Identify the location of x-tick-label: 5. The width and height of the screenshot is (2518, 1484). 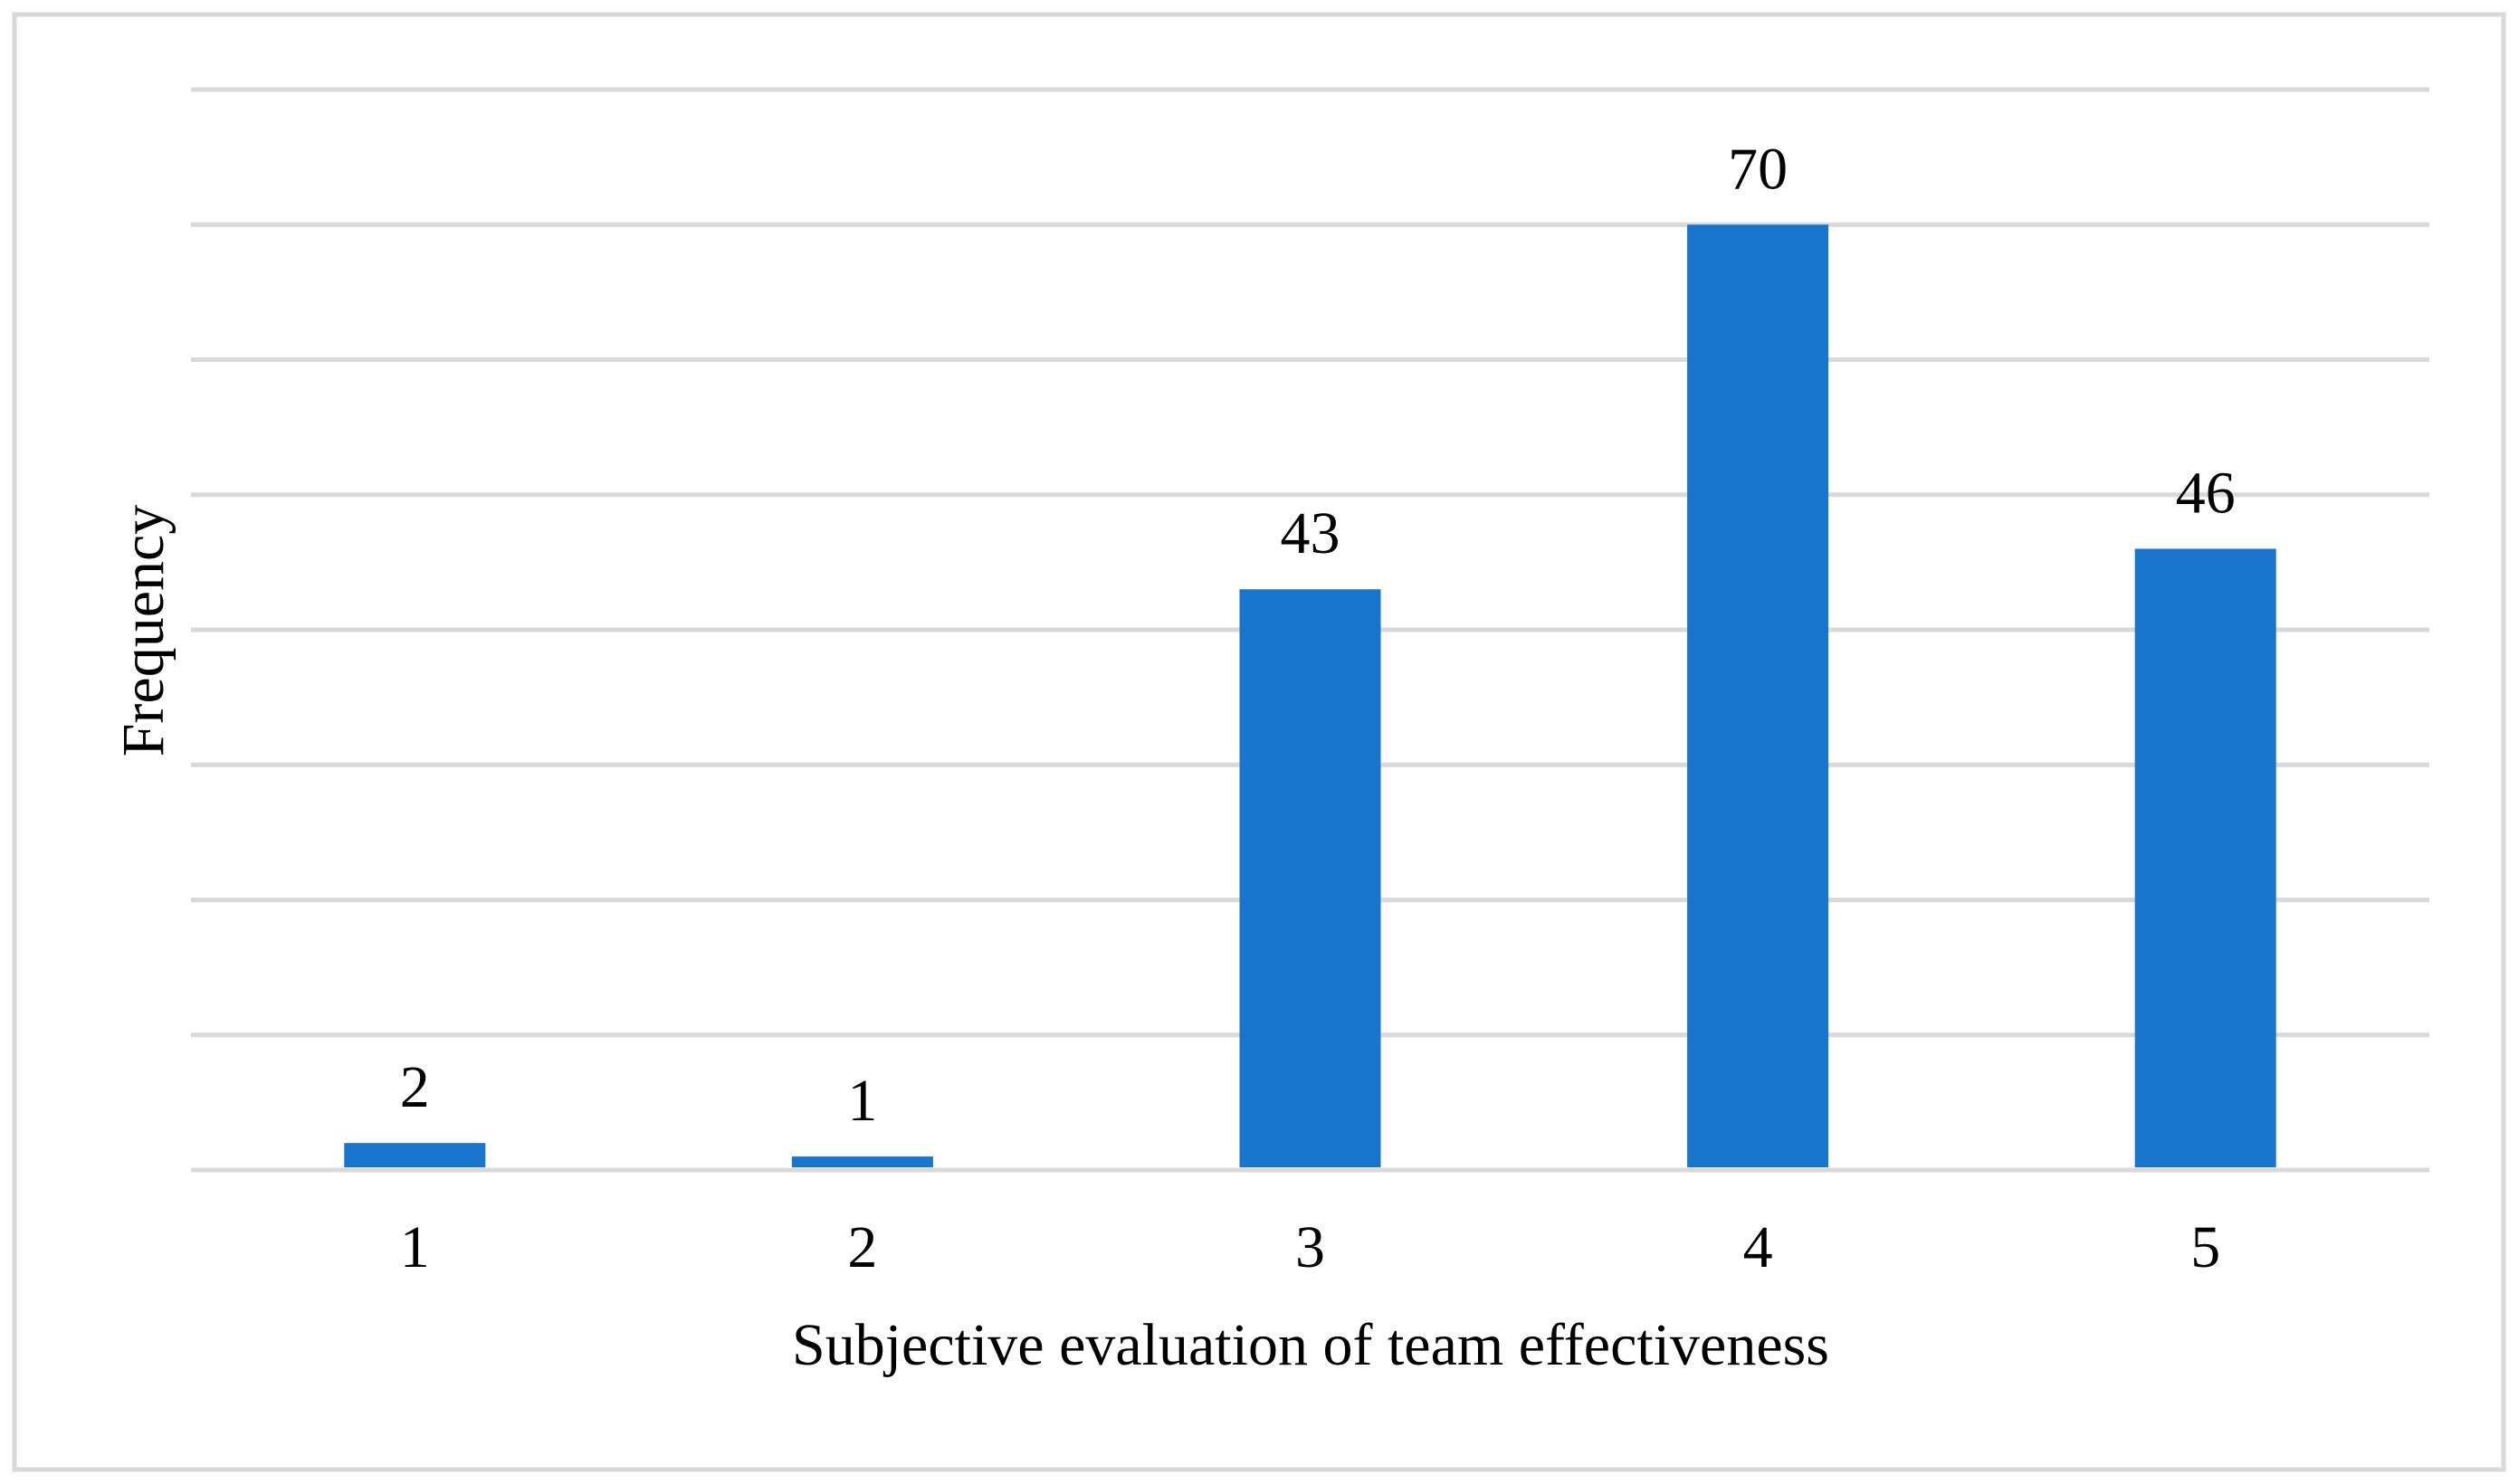
(2205, 1247).